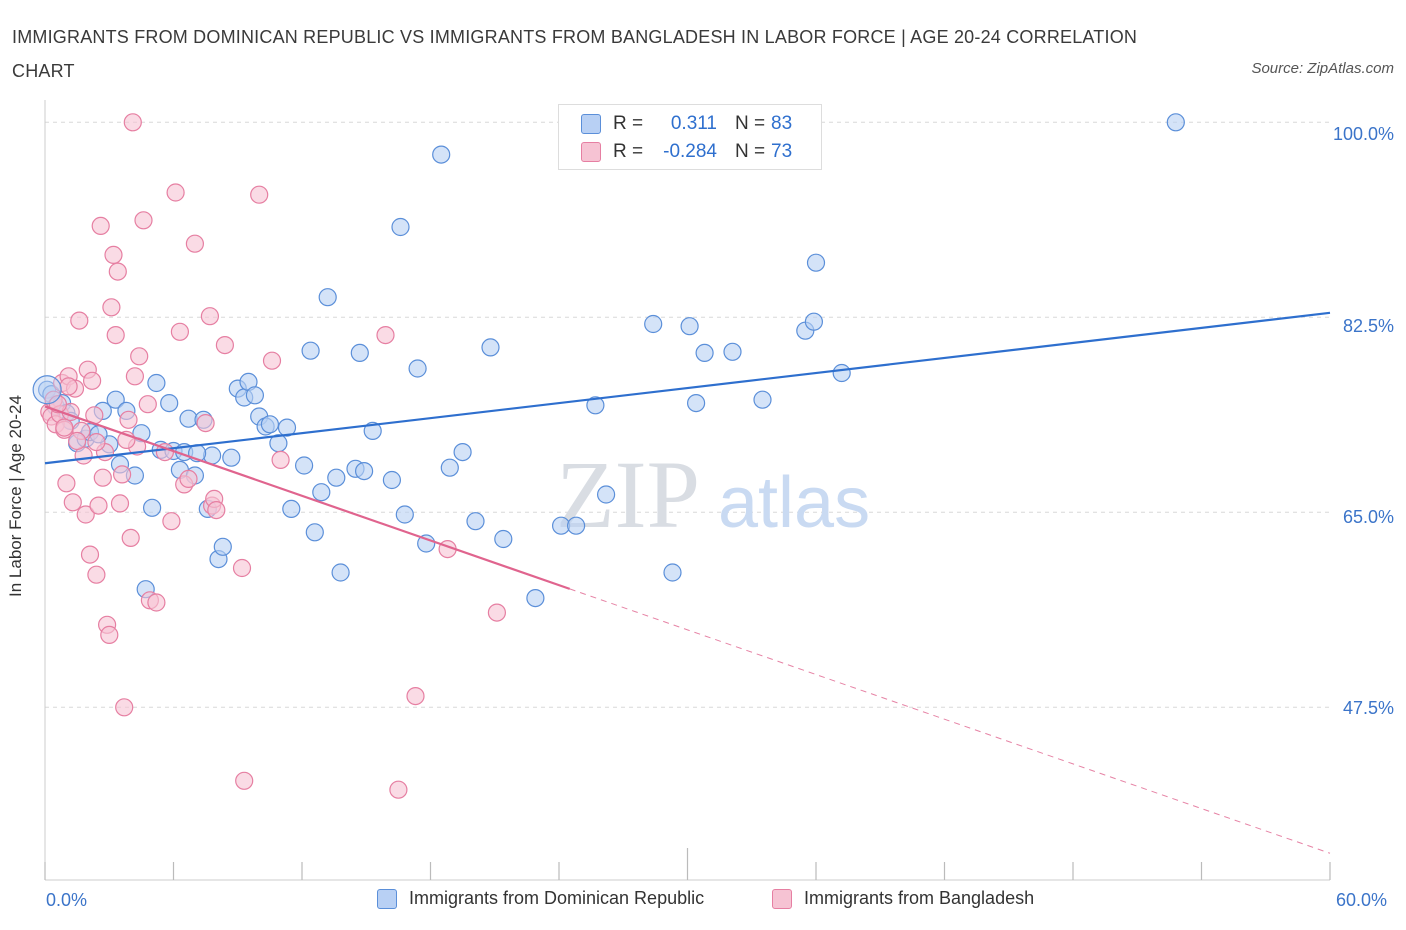 The image size is (1406, 930). Describe the element at coordinates (693, 123) in the screenshot. I see `legend-r-value: 0.311` at that location.